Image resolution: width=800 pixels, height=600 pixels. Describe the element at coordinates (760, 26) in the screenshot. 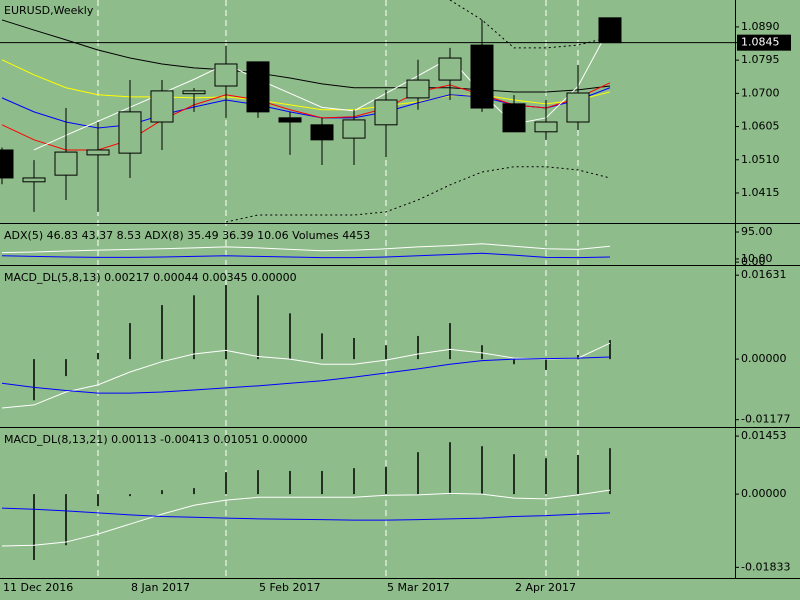

I see `y-tick-label: 1.0890` at that location.